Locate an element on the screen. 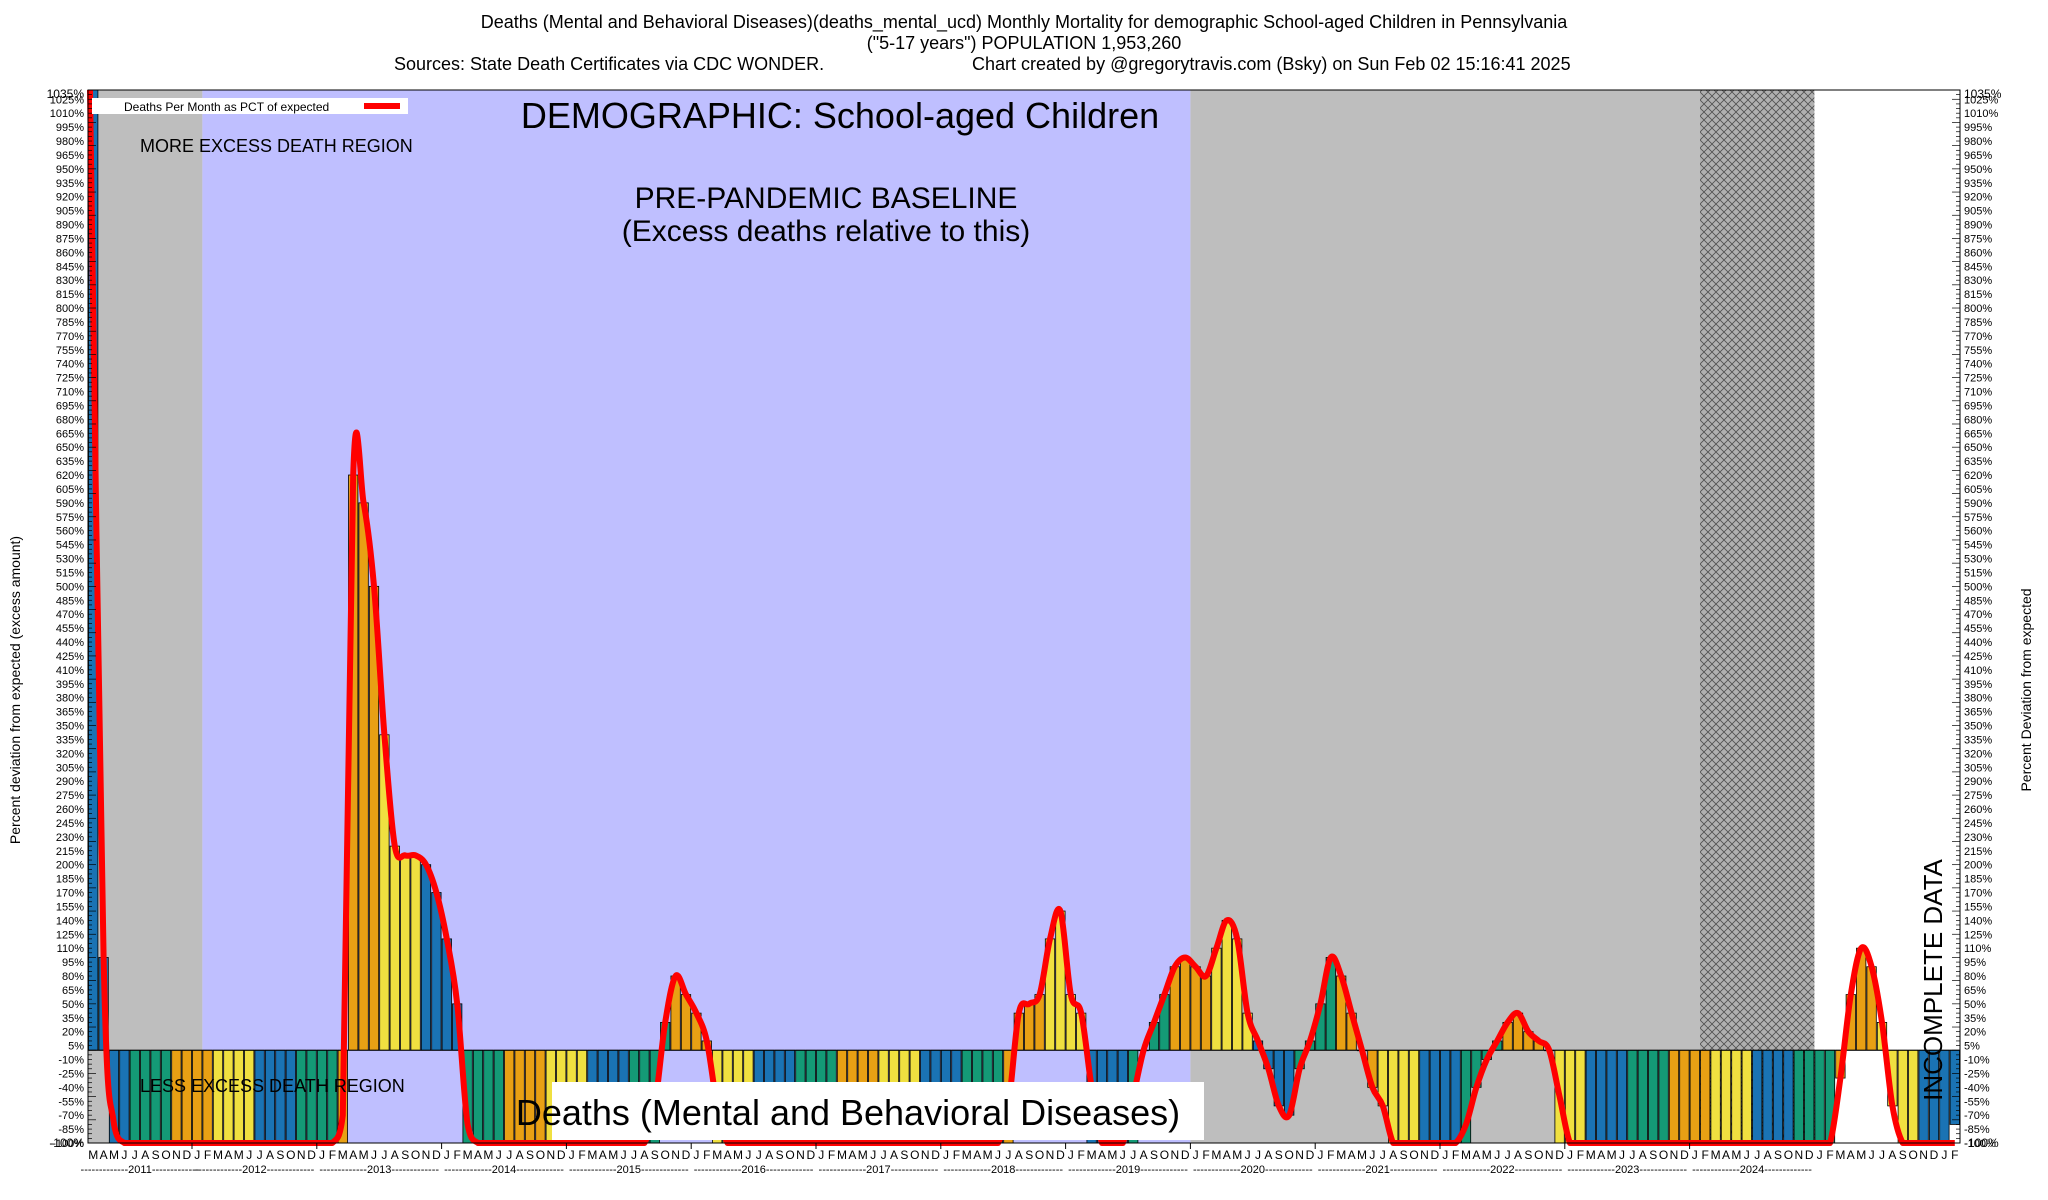 This screenshot has height=1200, width=2048. legend-label: Deaths Per Month as PCT of expected is located at coordinates (226, 107).